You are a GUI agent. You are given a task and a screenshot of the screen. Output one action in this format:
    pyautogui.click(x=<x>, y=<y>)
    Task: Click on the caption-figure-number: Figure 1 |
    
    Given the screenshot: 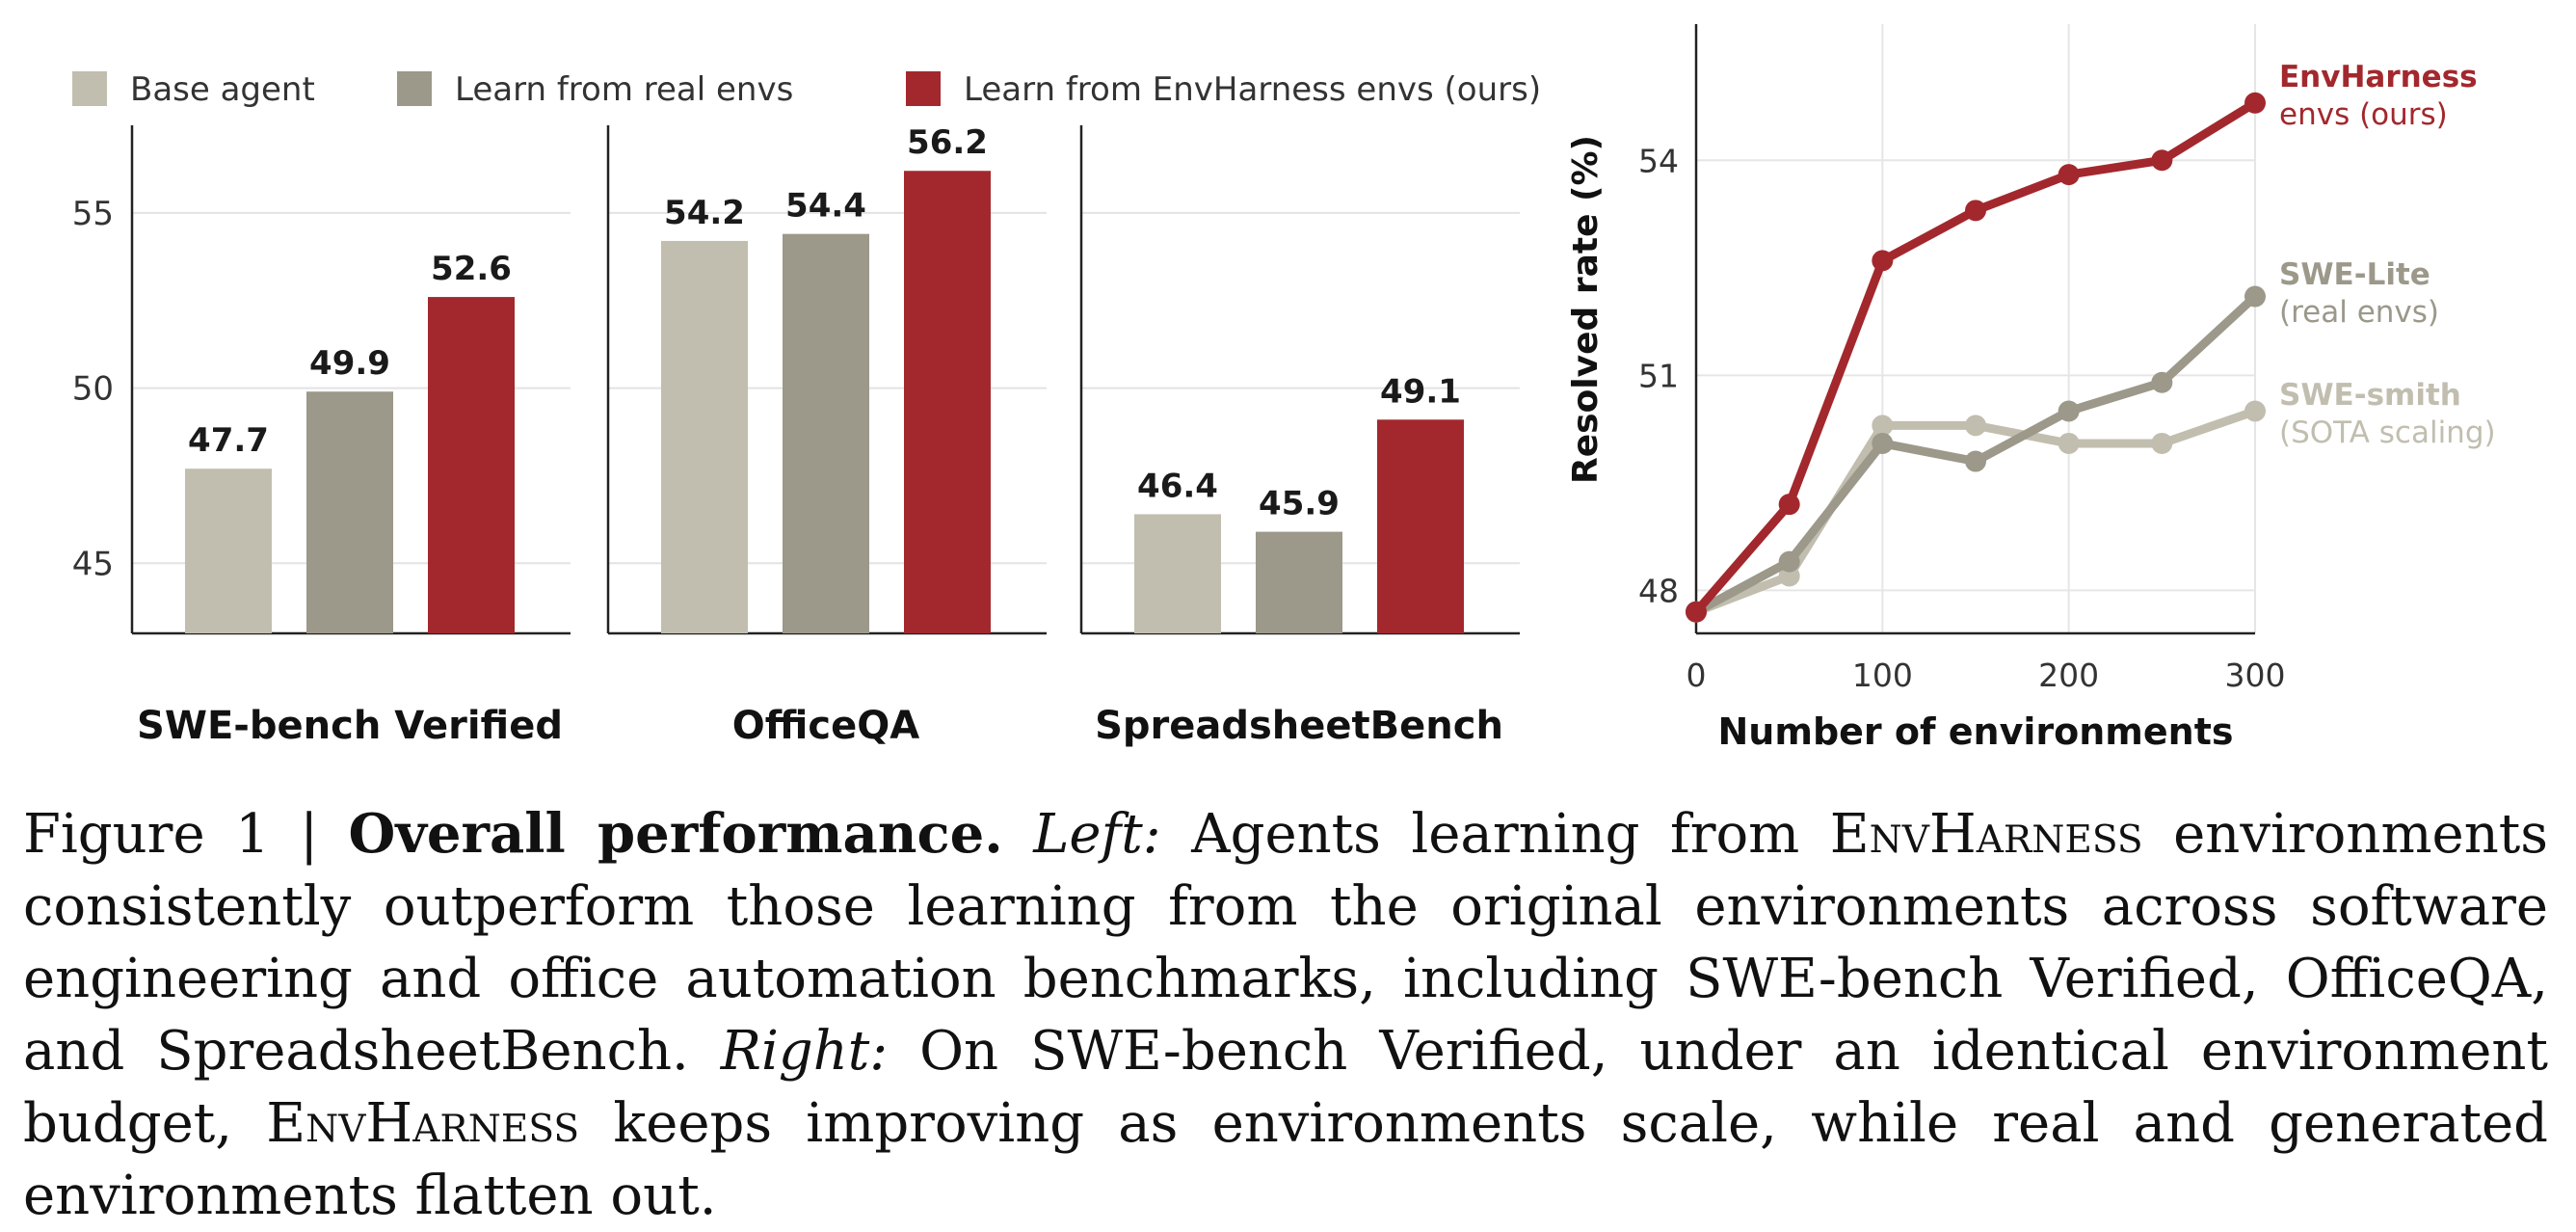 What is the action you would take?
    pyautogui.click(x=186, y=835)
    